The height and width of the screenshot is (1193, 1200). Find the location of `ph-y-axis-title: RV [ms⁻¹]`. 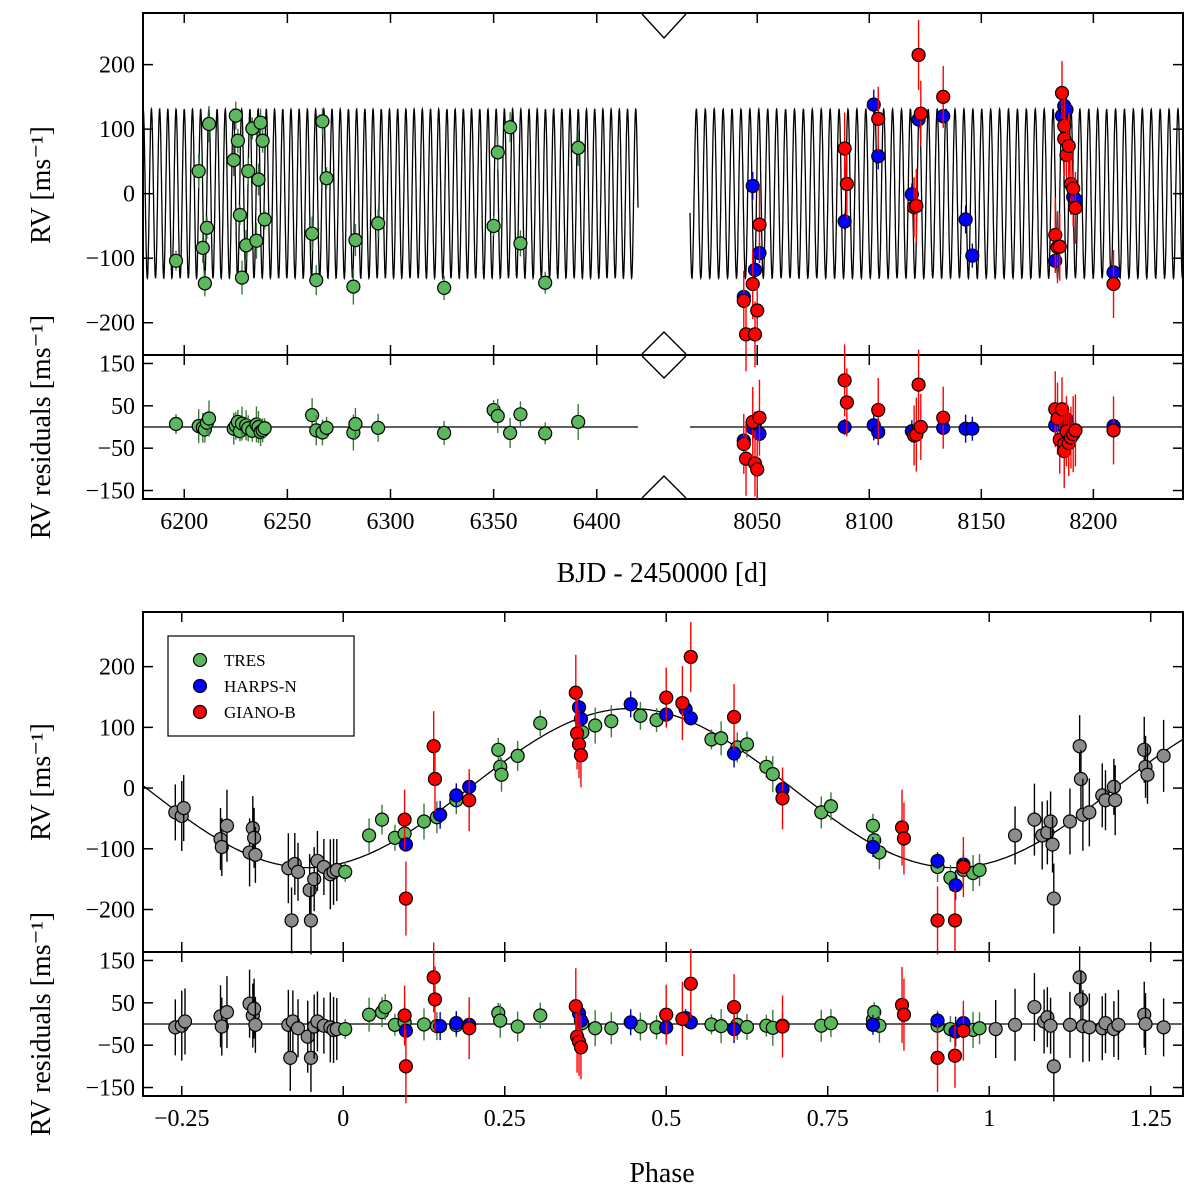

ph-y-axis-title: RV [ms⁻¹] is located at coordinates (41, 782).